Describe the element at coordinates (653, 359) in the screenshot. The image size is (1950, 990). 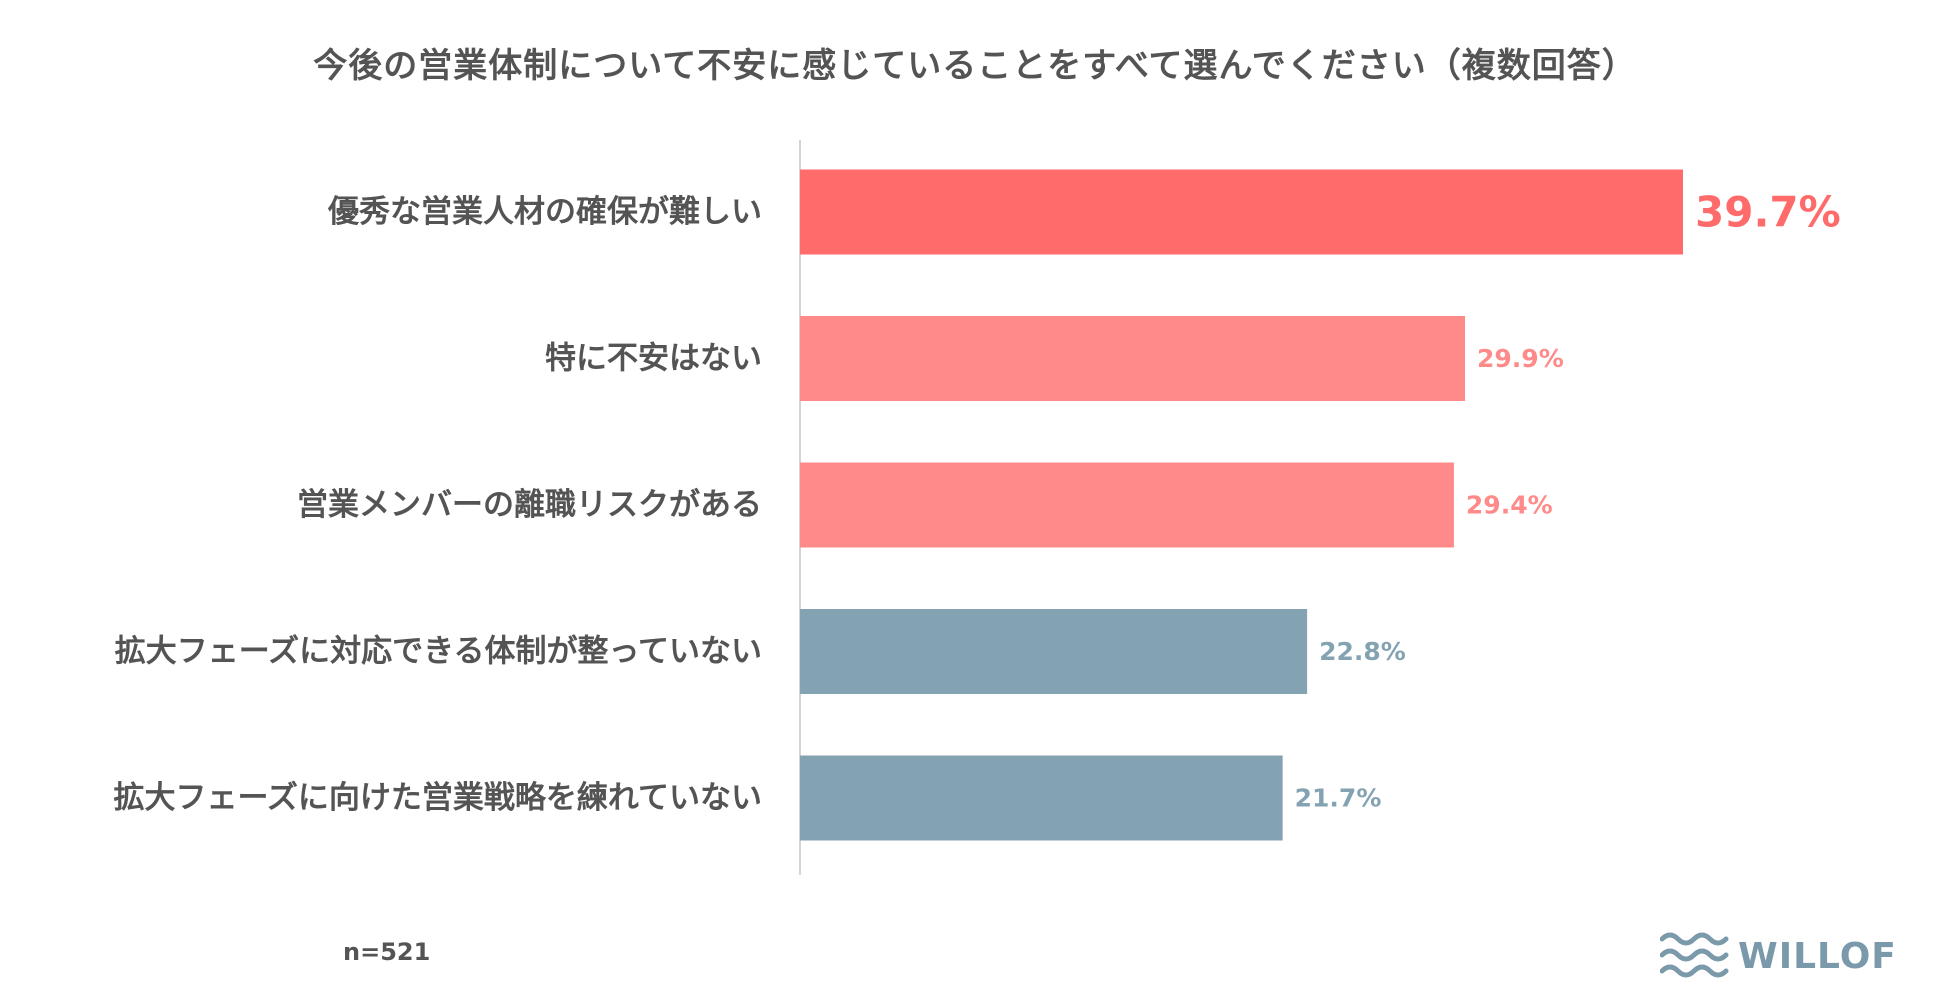
I see `category-label-2: 特に不安はない` at that location.